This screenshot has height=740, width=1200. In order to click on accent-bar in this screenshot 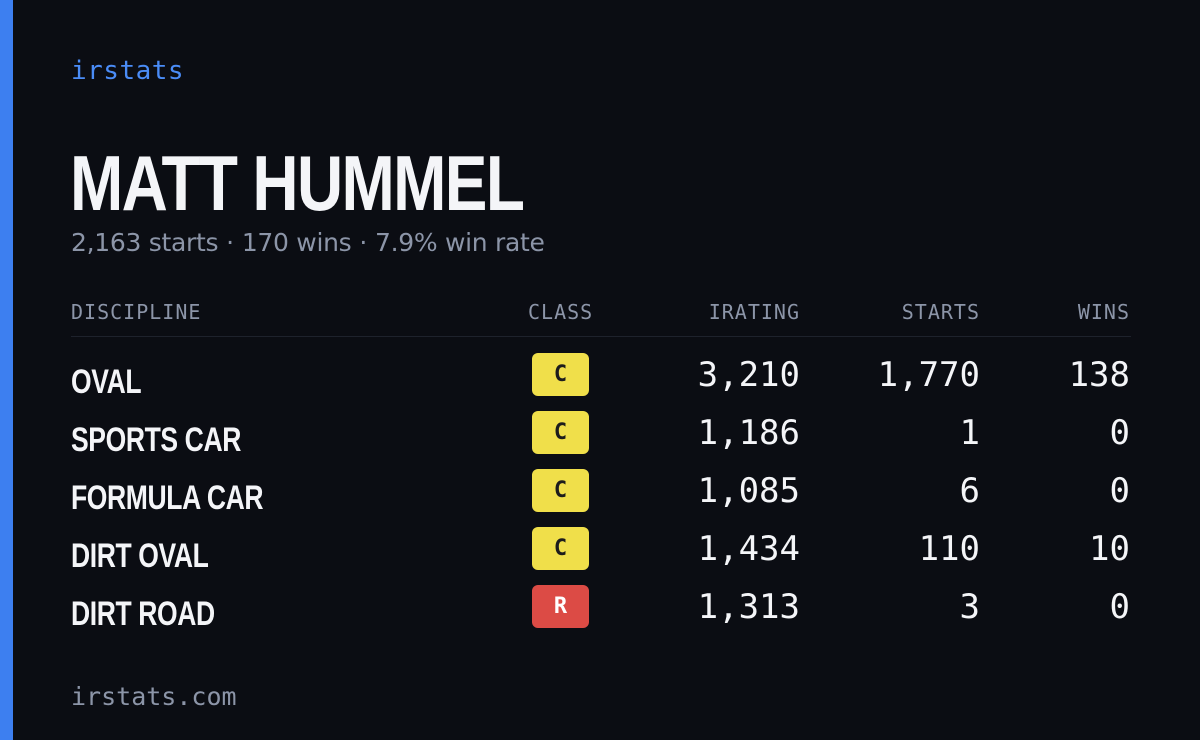, I will do `click(6, 370)`.